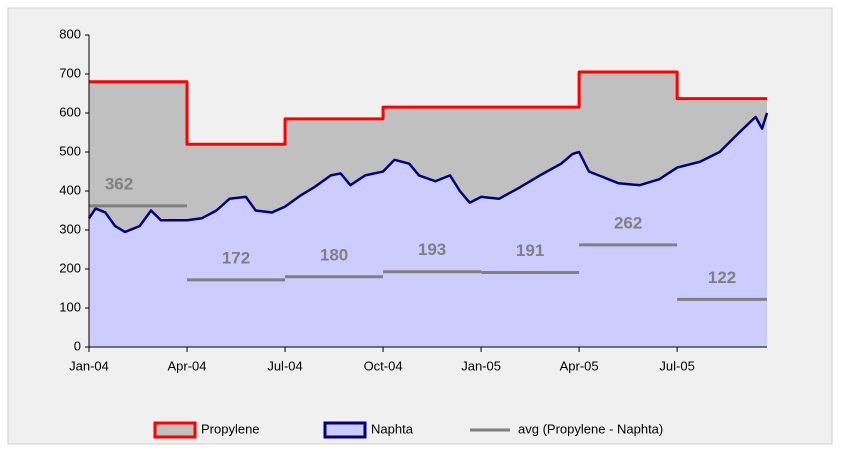 This screenshot has height=452, width=842. What do you see at coordinates (590, 428) in the screenshot?
I see `legend-label: avg (Propylene - Naphta)` at bounding box center [590, 428].